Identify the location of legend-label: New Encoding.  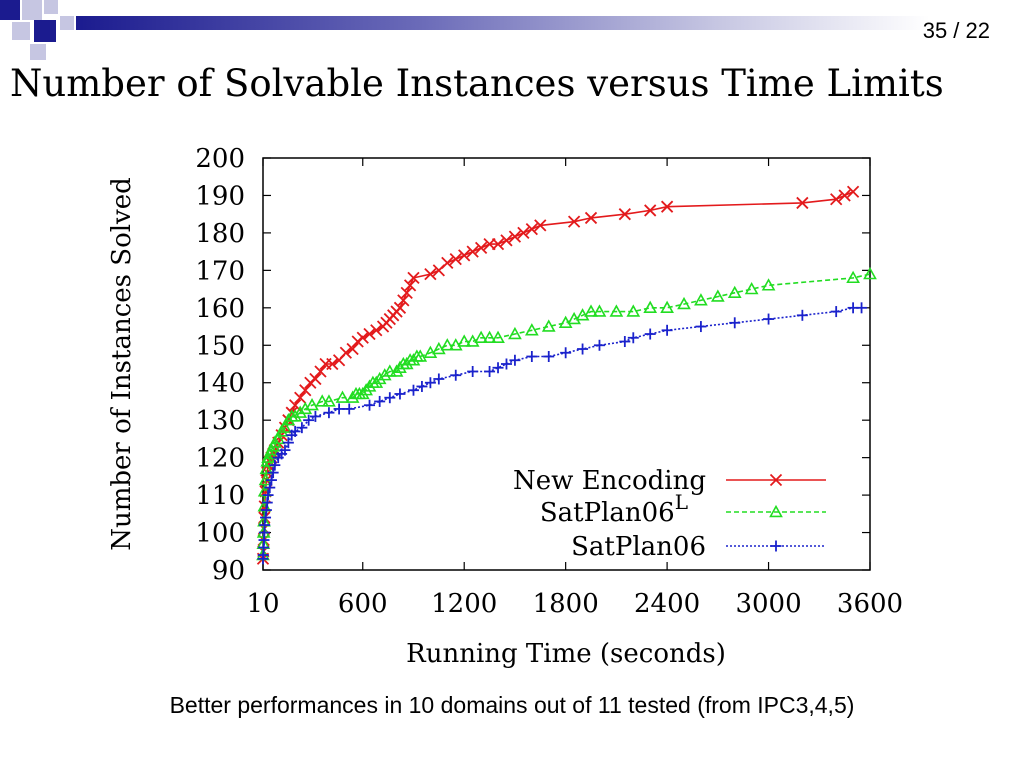
(609, 481).